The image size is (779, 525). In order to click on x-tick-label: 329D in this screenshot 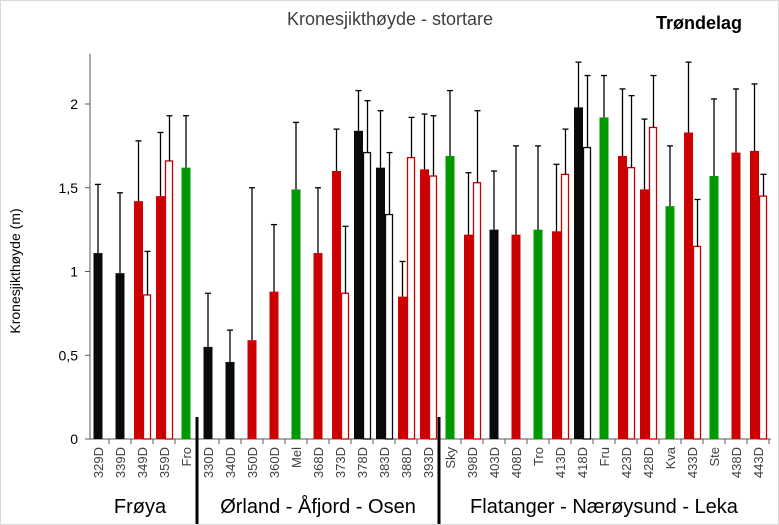, I will do `click(98, 462)`.